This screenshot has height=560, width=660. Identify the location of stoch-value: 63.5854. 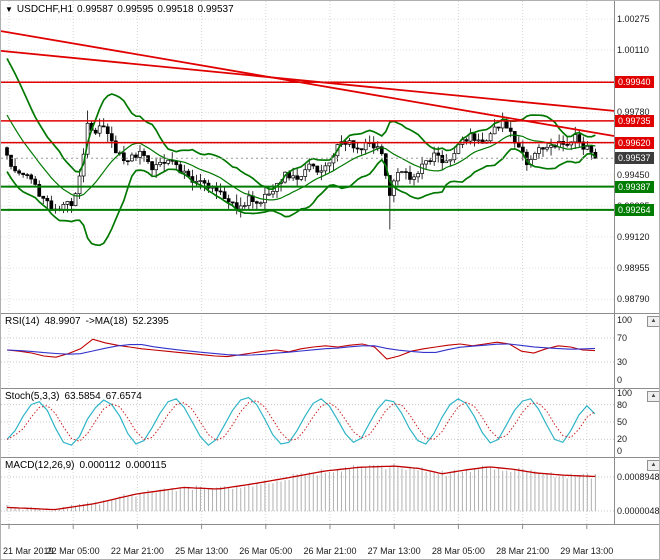
(82, 396).